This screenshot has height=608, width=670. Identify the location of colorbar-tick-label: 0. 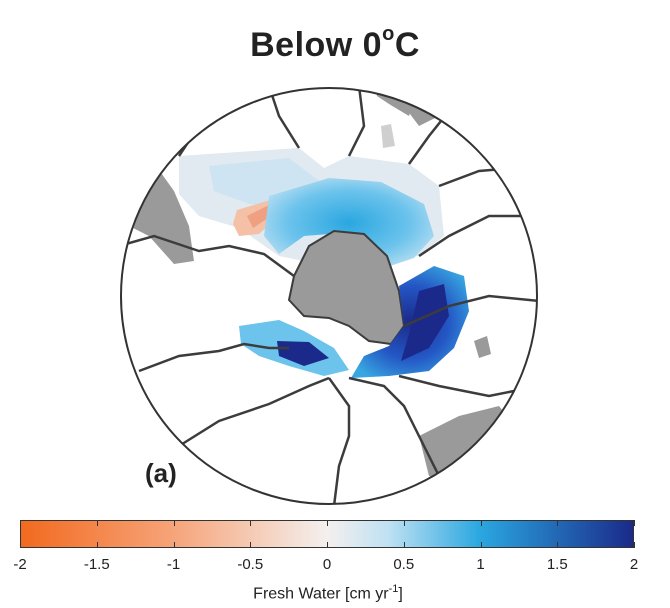
(327, 564).